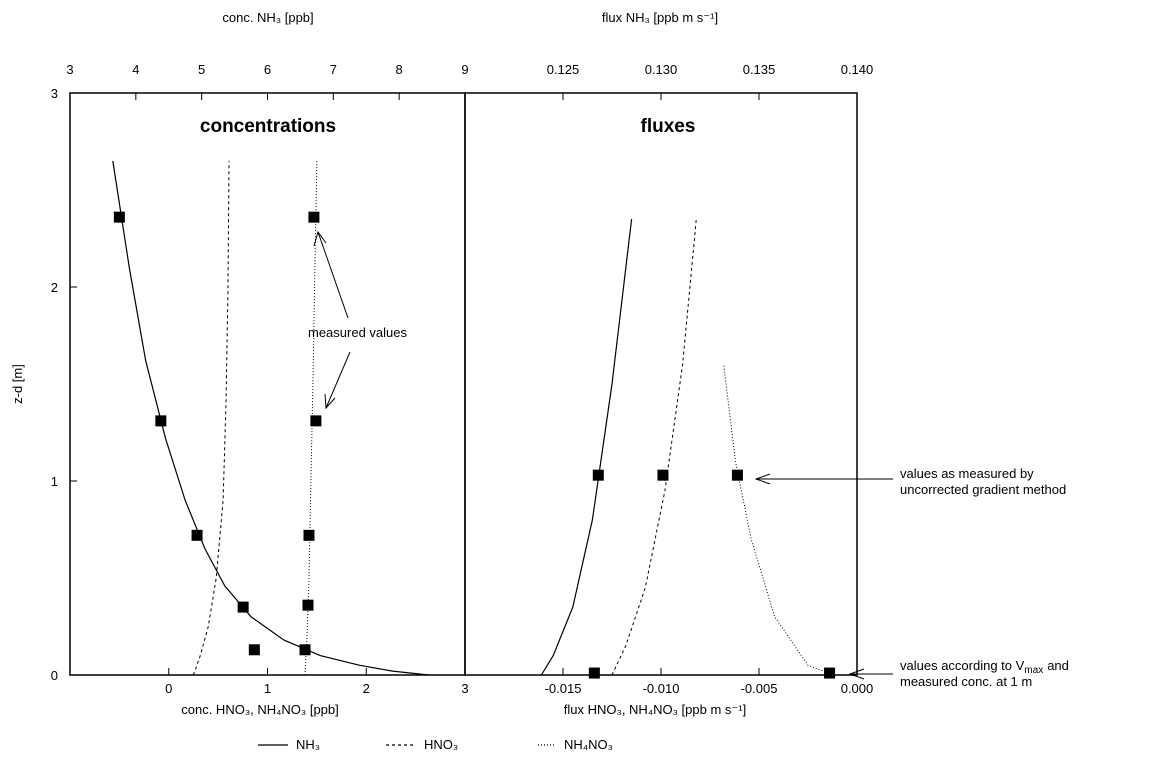  I want to click on arrow-measured-lower, so click(338, 380).